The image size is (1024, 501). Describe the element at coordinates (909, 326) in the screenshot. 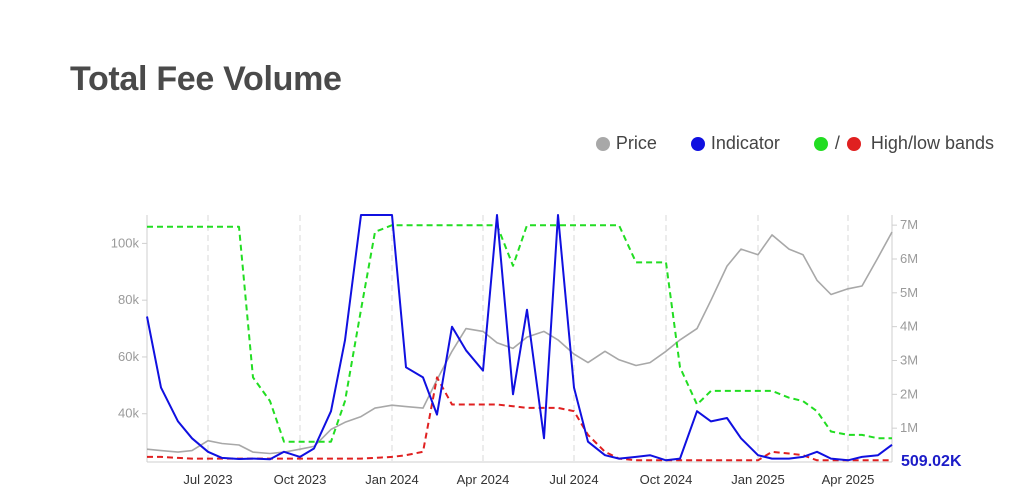

I see `y-right-tick-4m: 4M` at that location.